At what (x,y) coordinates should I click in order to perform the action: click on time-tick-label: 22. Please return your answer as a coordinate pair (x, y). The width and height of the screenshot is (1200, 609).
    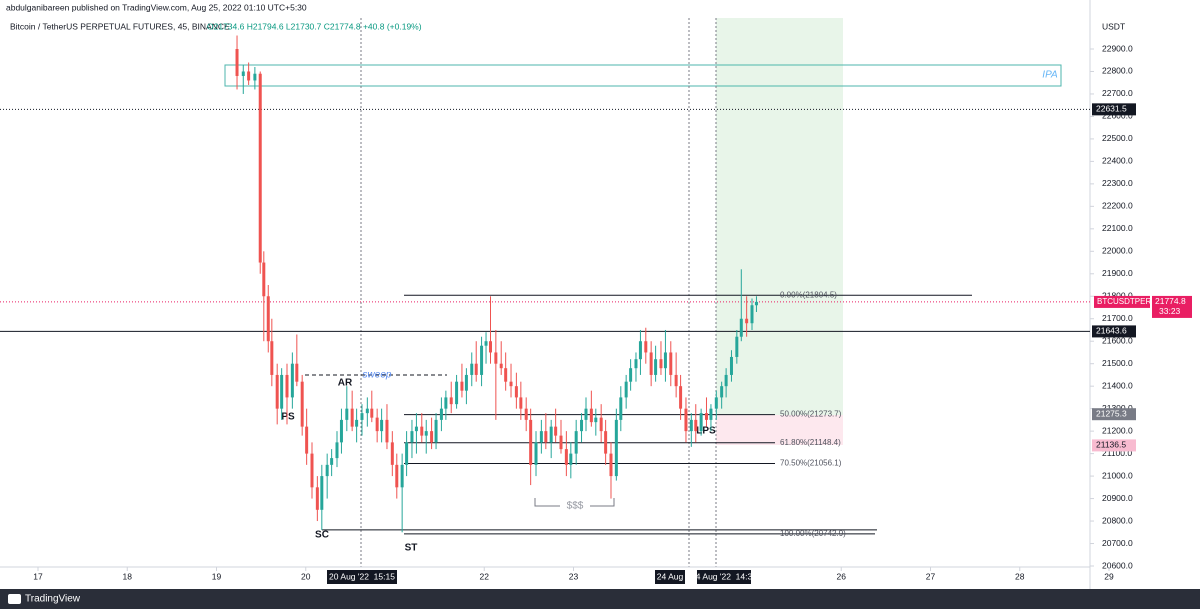
    Looking at the image, I should click on (485, 576).